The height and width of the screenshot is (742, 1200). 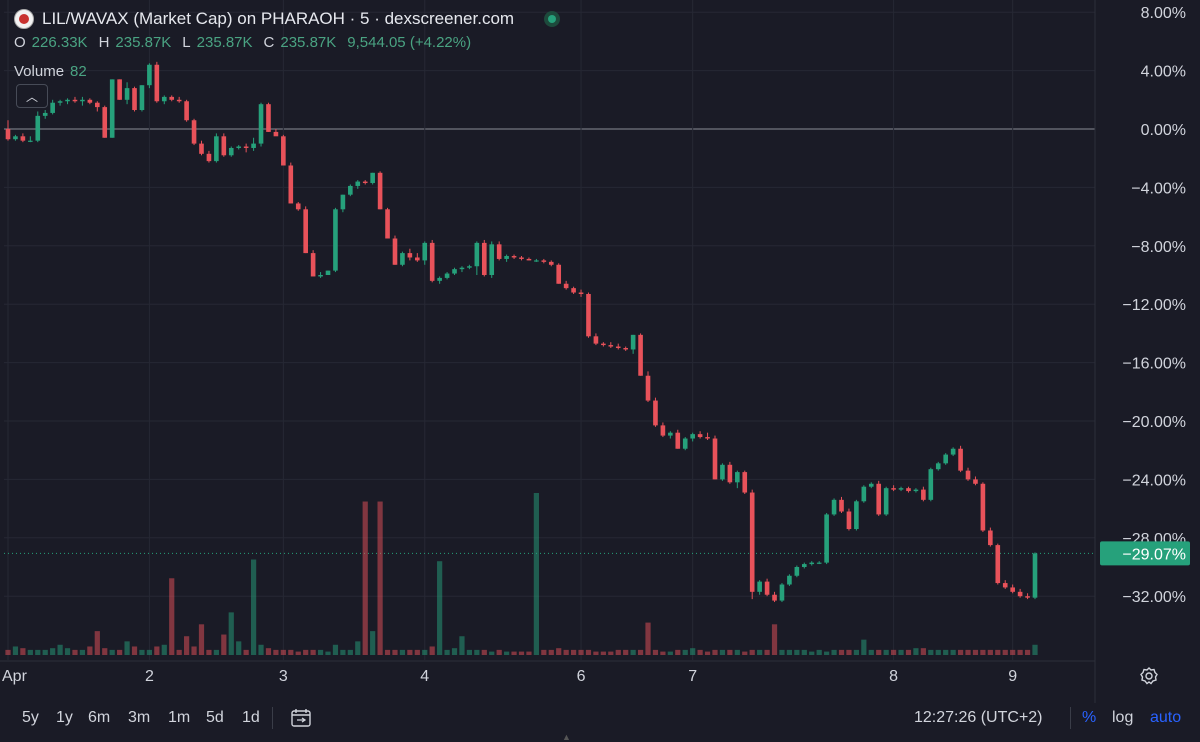 What do you see at coordinates (566, 737) in the screenshot?
I see `scroll-handle-icon: ▲` at bounding box center [566, 737].